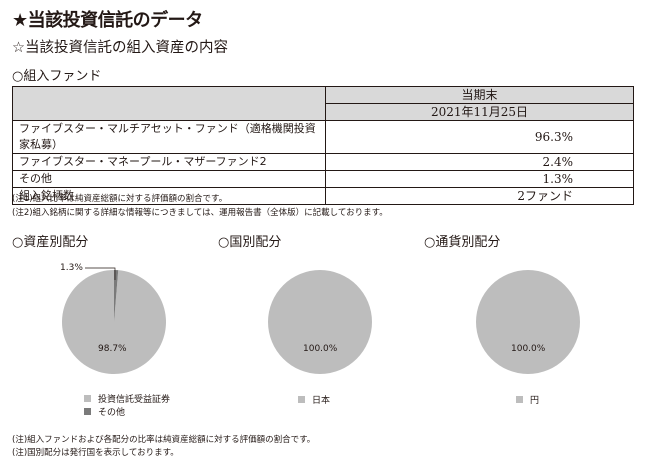  I want to click on legend-item-investment-trust: 投資信託受益証券, so click(127, 398).